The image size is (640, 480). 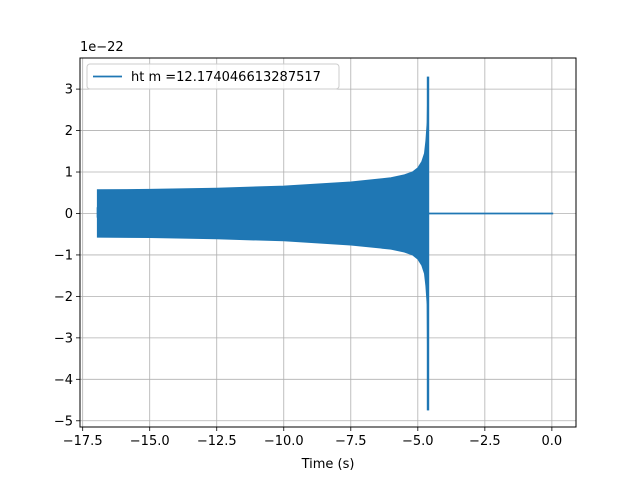 What do you see at coordinates (69, 131) in the screenshot?
I see `y-tick-label: 2` at bounding box center [69, 131].